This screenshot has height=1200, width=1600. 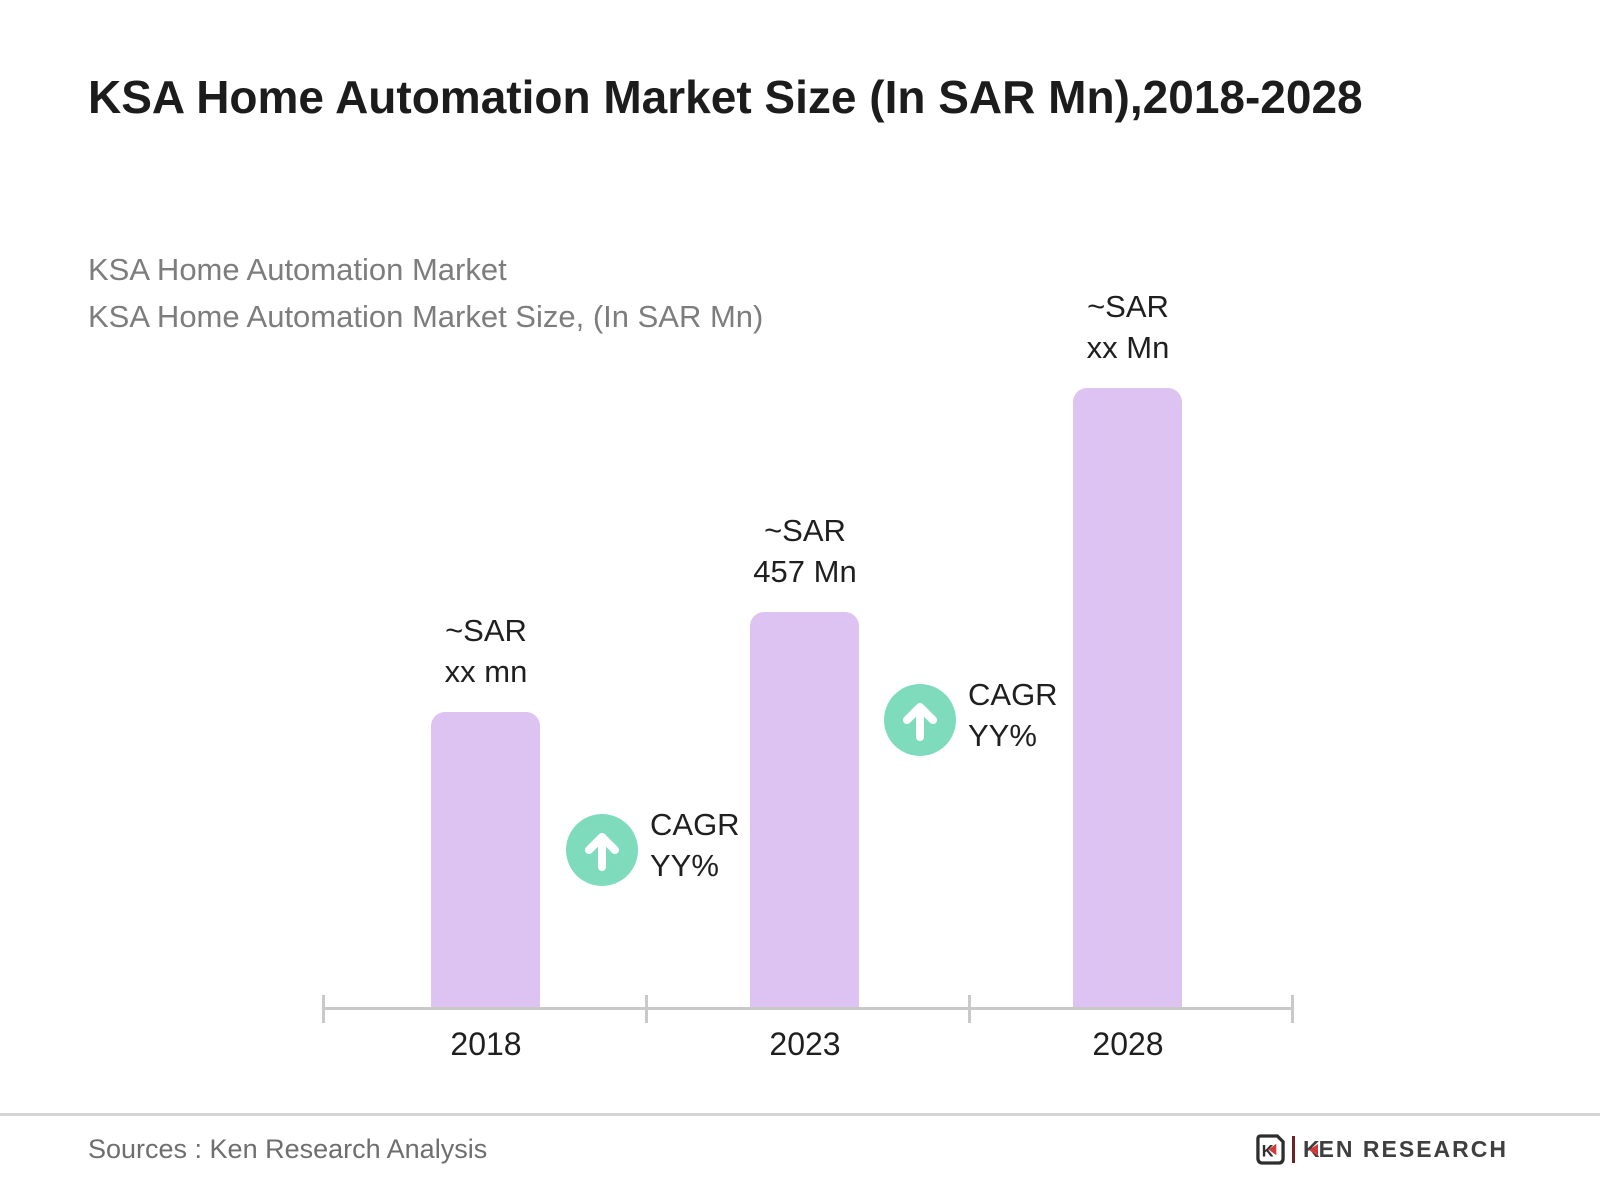 What do you see at coordinates (486, 651) in the screenshot?
I see `bar-value-label-2018: ~SAR xx mn` at bounding box center [486, 651].